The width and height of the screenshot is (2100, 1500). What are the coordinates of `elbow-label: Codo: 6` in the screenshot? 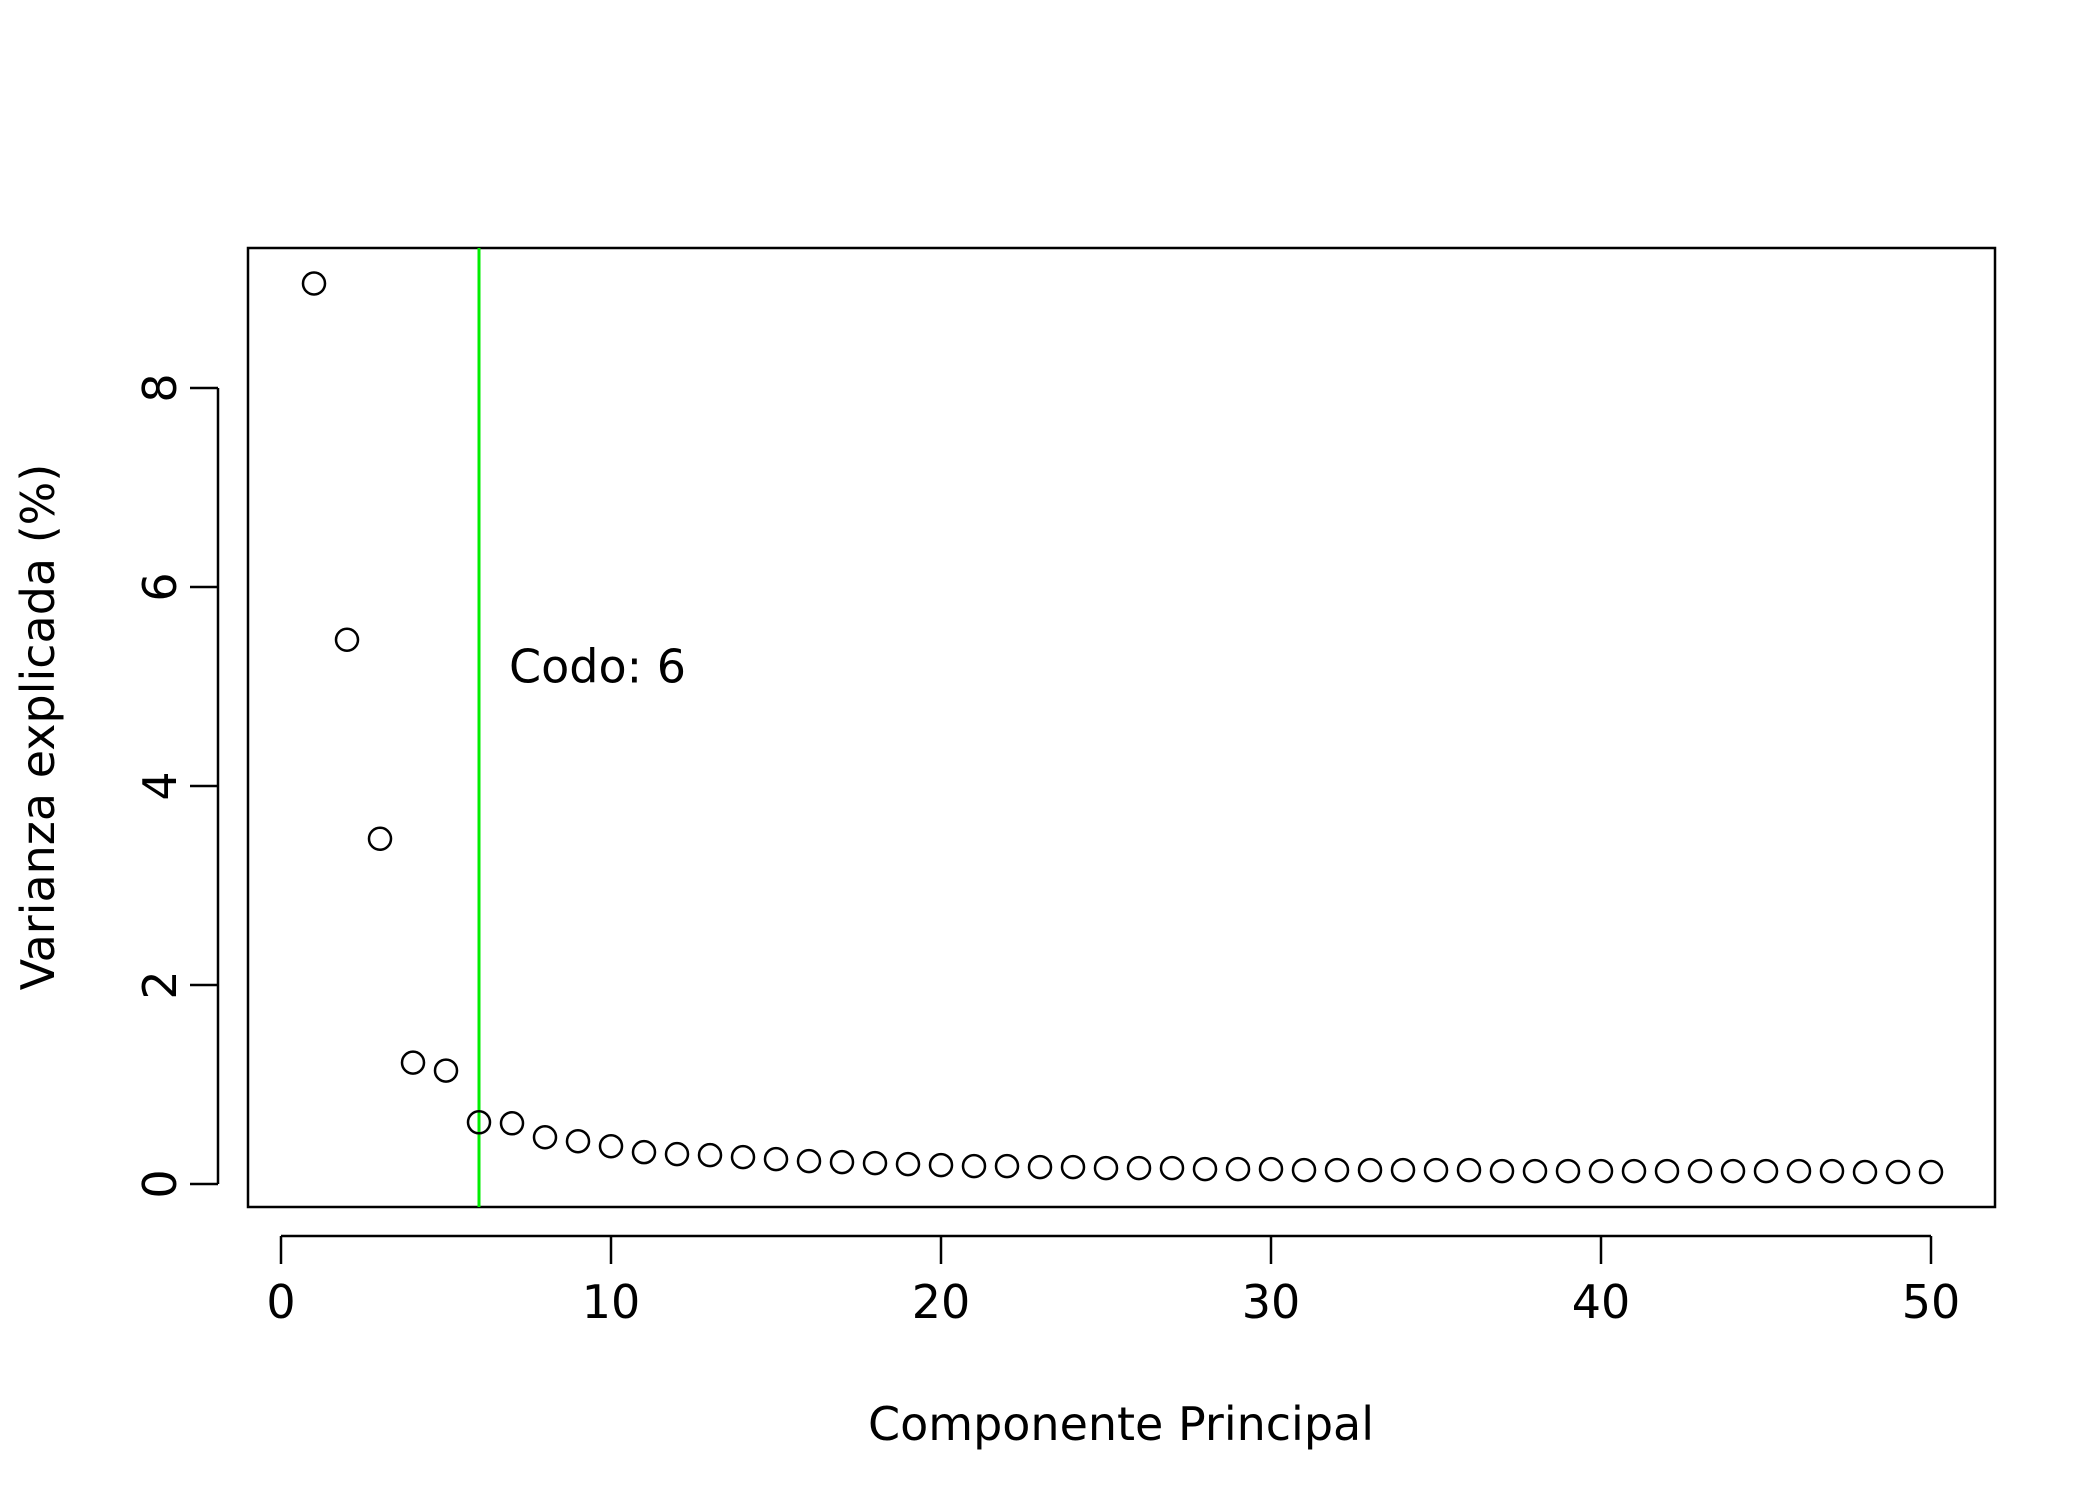 It's located at (597, 667).